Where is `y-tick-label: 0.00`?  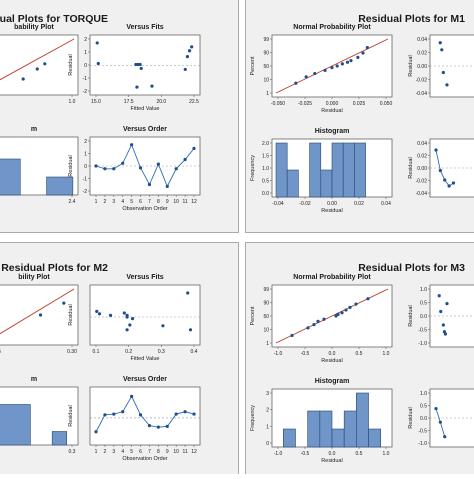 y-tick-label: 0.00 is located at coordinates (422, 67).